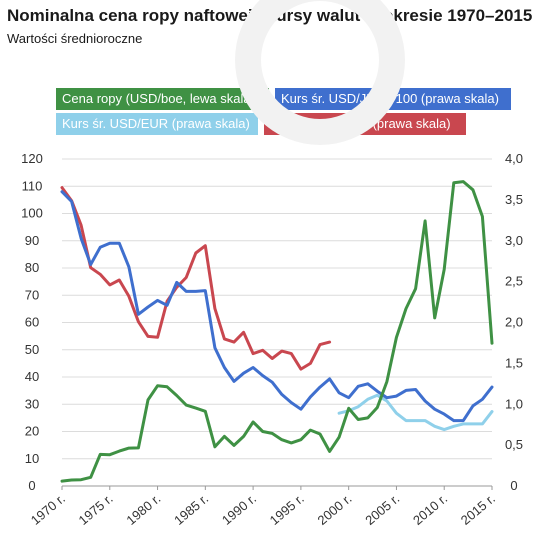 Image resolution: width=550 pixels, height=536 pixels. What do you see at coordinates (32, 158) in the screenshot?
I see `left-axis-tick-label: 120` at bounding box center [32, 158].